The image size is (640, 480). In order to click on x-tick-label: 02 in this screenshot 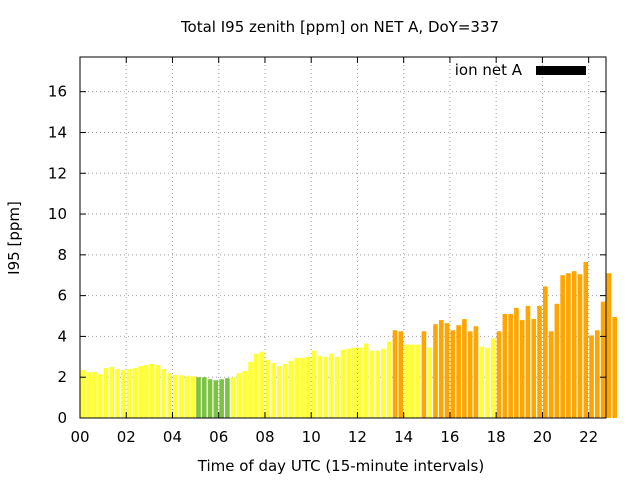, I will do `click(126, 437)`.